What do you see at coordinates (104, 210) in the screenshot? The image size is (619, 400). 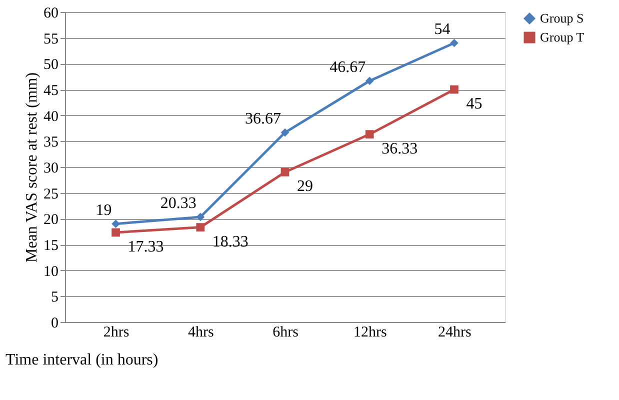 I see `data-label: 19` at bounding box center [104, 210].